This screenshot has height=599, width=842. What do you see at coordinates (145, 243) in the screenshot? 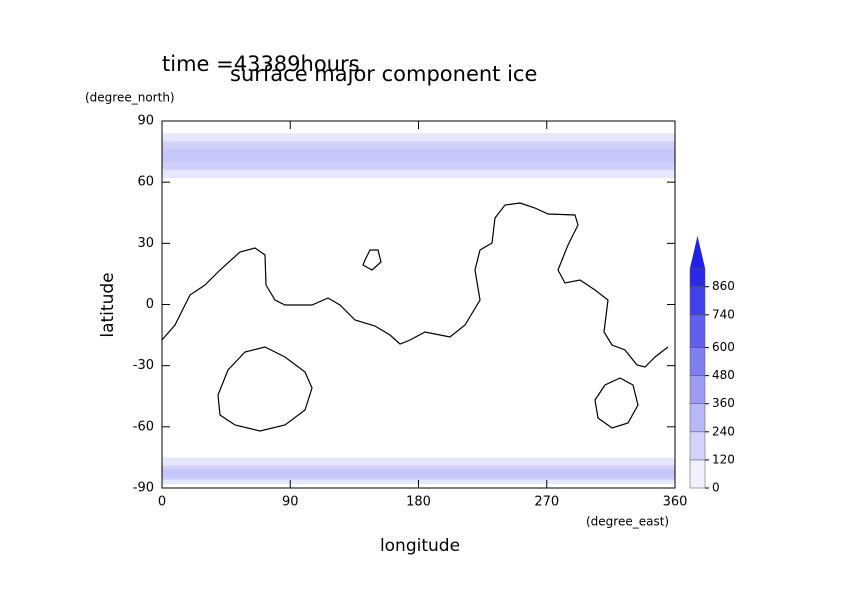
I see `y-tick-label: 30` at bounding box center [145, 243].